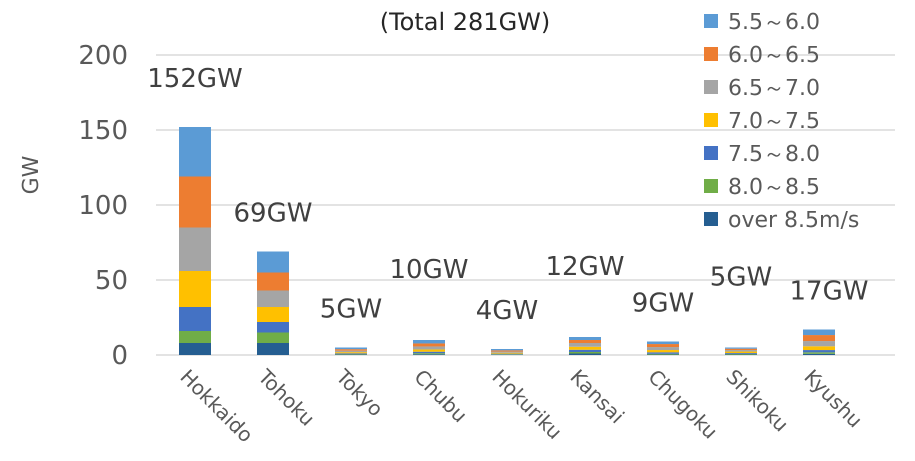 The image size is (915, 461). Describe the element at coordinates (273, 213) in the screenshot. I see `total-label: 69GW` at that location.